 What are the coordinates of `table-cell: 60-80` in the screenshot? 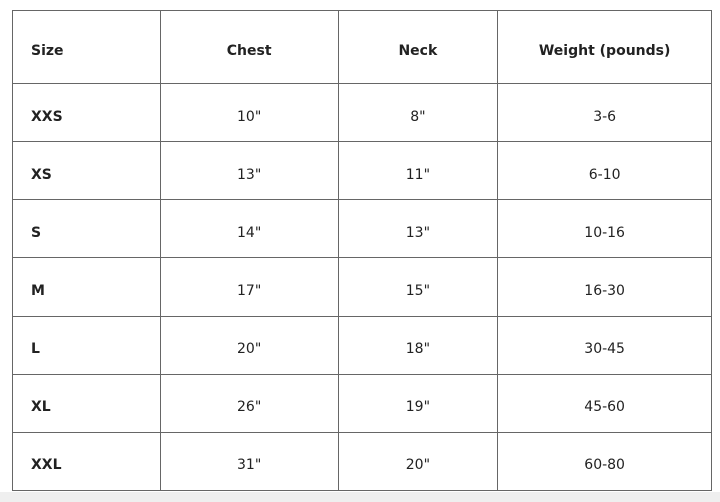 It's located at (604, 461).